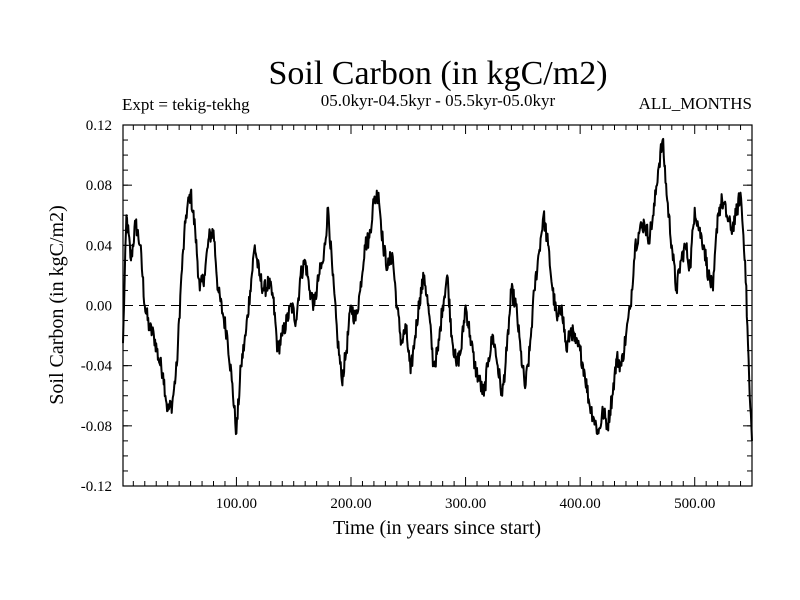 This screenshot has height=600, width=800. I want to click on x-tick-label: 300.00, so click(465, 504).